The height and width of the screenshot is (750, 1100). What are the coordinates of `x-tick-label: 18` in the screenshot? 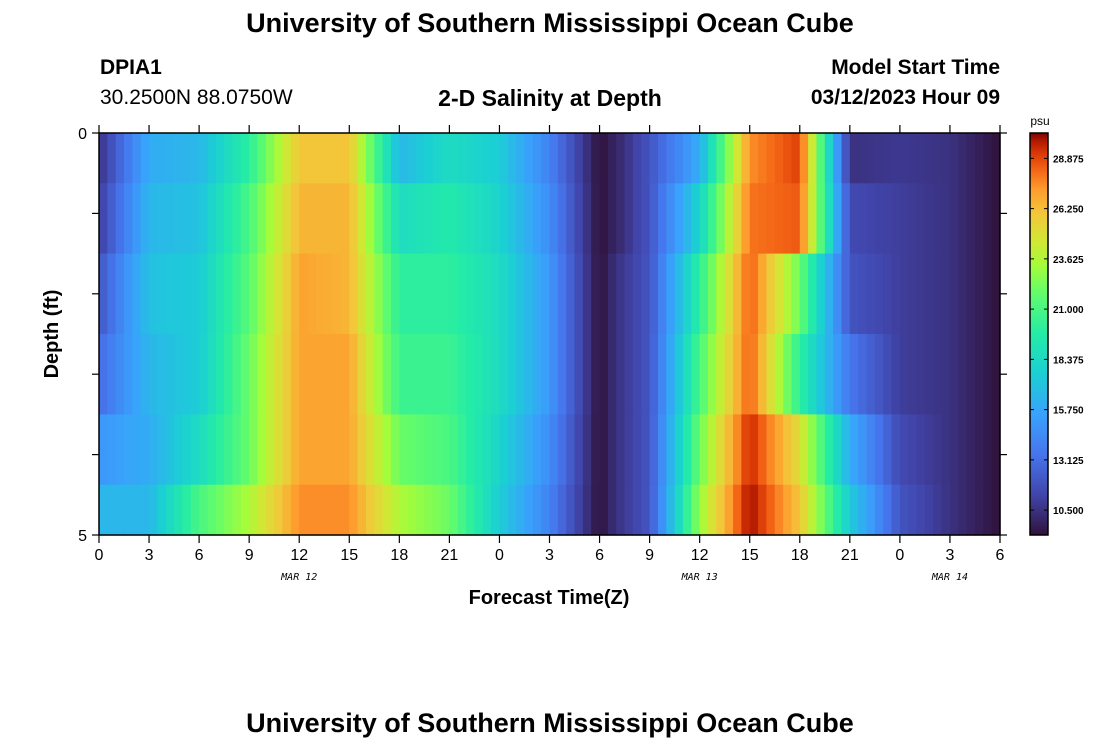 It's located at (800, 555).